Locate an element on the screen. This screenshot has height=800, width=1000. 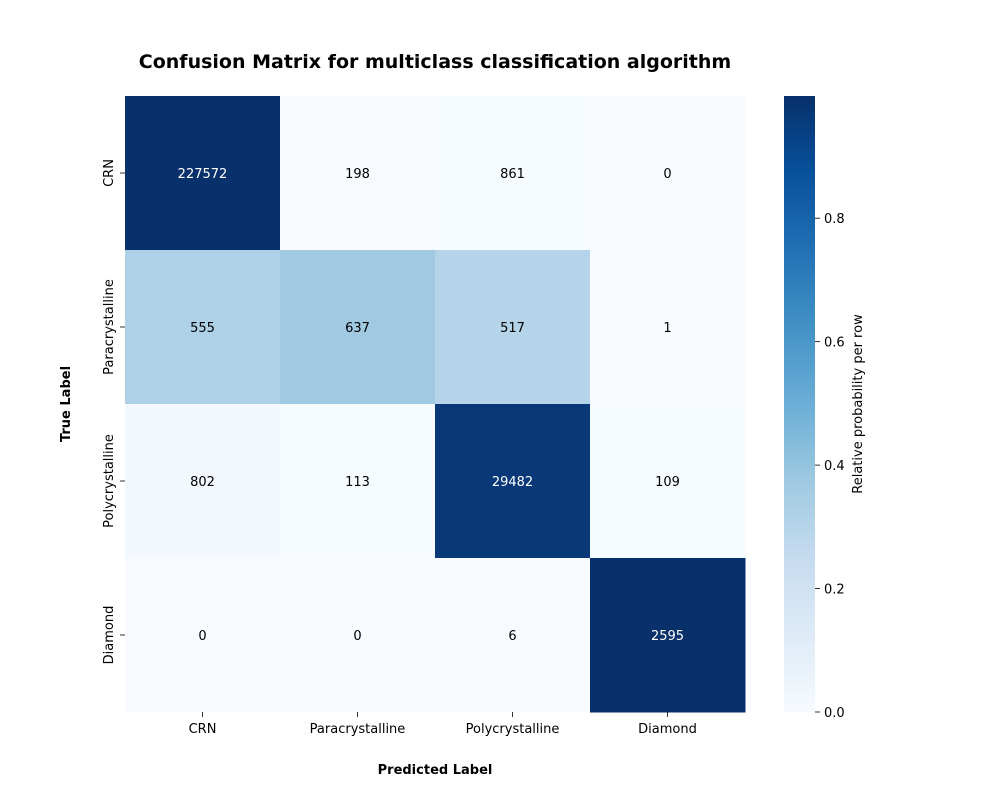
y-tick-label: Diamond is located at coordinates (109, 635).